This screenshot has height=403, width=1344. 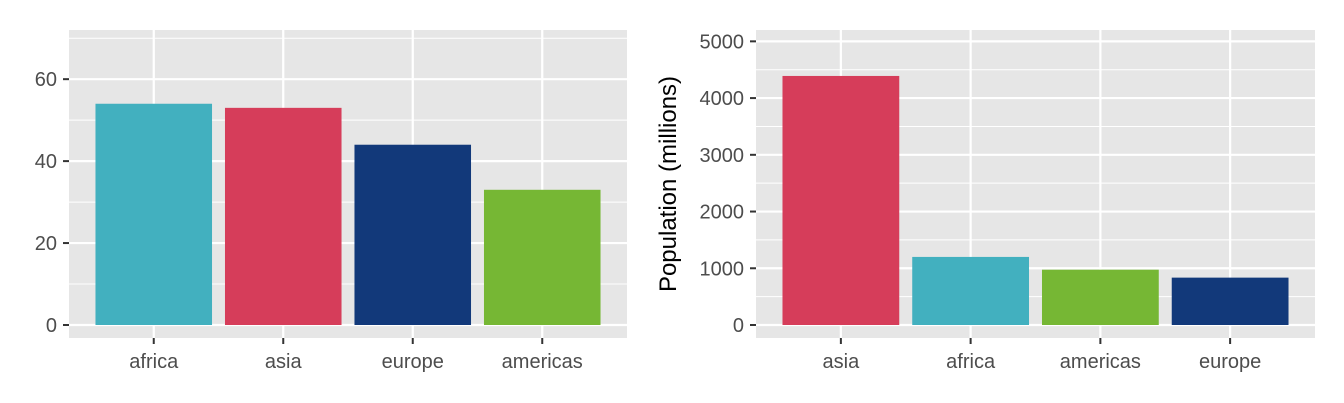 What do you see at coordinates (722, 156) in the screenshot?
I see `y-tick-label: 3000` at bounding box center [722, 156].